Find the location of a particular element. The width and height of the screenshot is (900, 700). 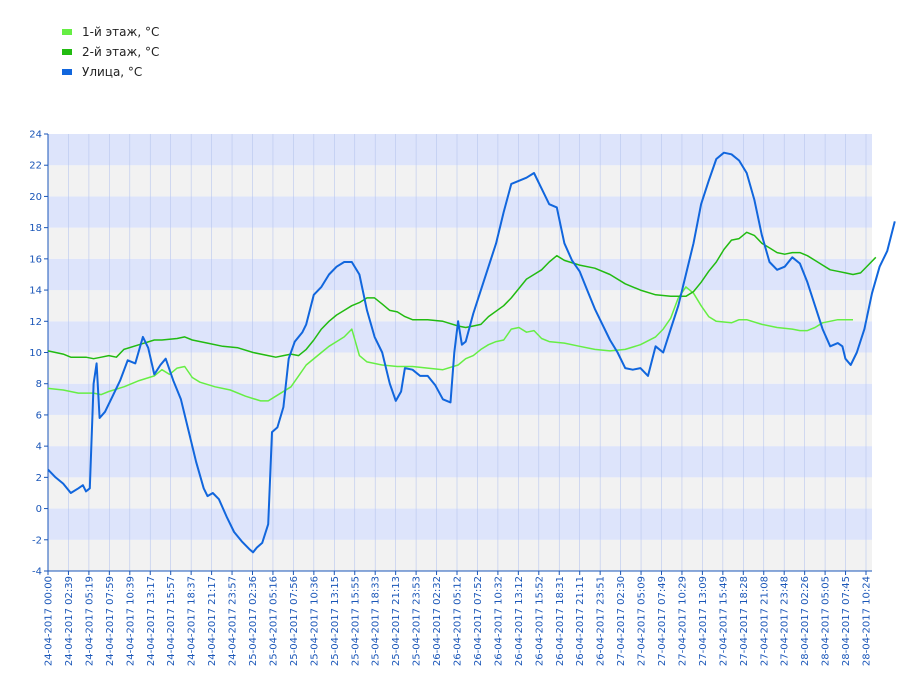

x-tick-label: 27-04-2017 21:08 is located at coordinates (764, 621).